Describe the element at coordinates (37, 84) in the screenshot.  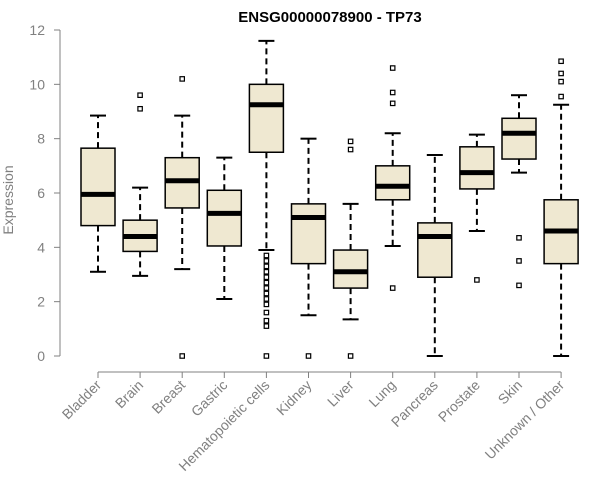
I see `y-tick-label: 10` at that location.